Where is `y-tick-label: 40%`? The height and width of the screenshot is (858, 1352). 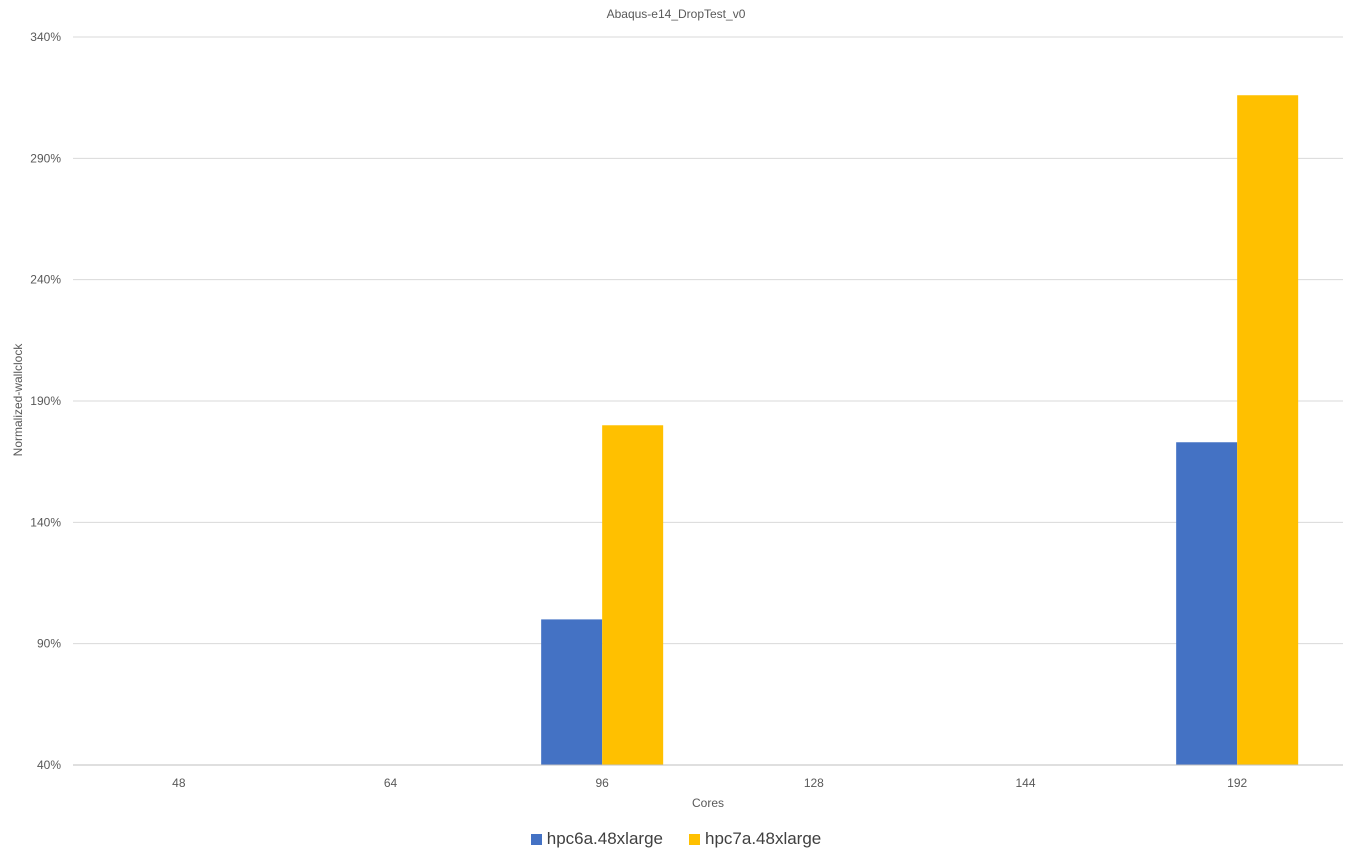
y-tick-label: 40% is located at coordinates (49, 765).